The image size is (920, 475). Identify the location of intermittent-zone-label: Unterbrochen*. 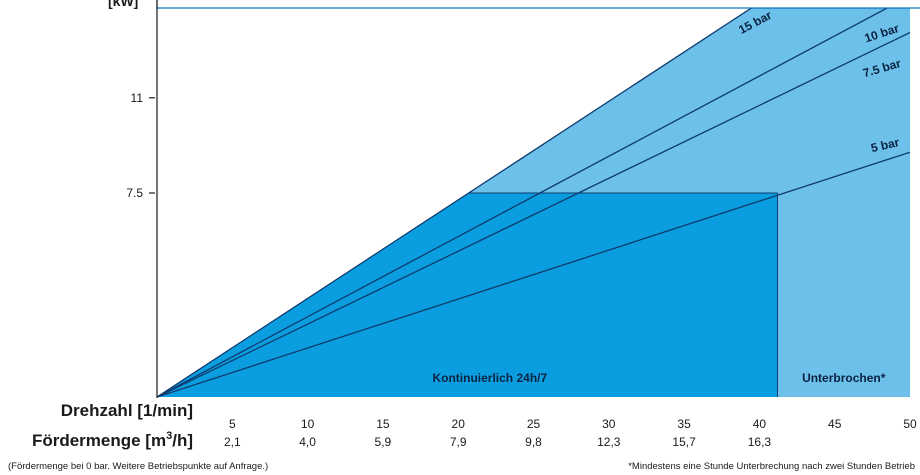
(844, 378).